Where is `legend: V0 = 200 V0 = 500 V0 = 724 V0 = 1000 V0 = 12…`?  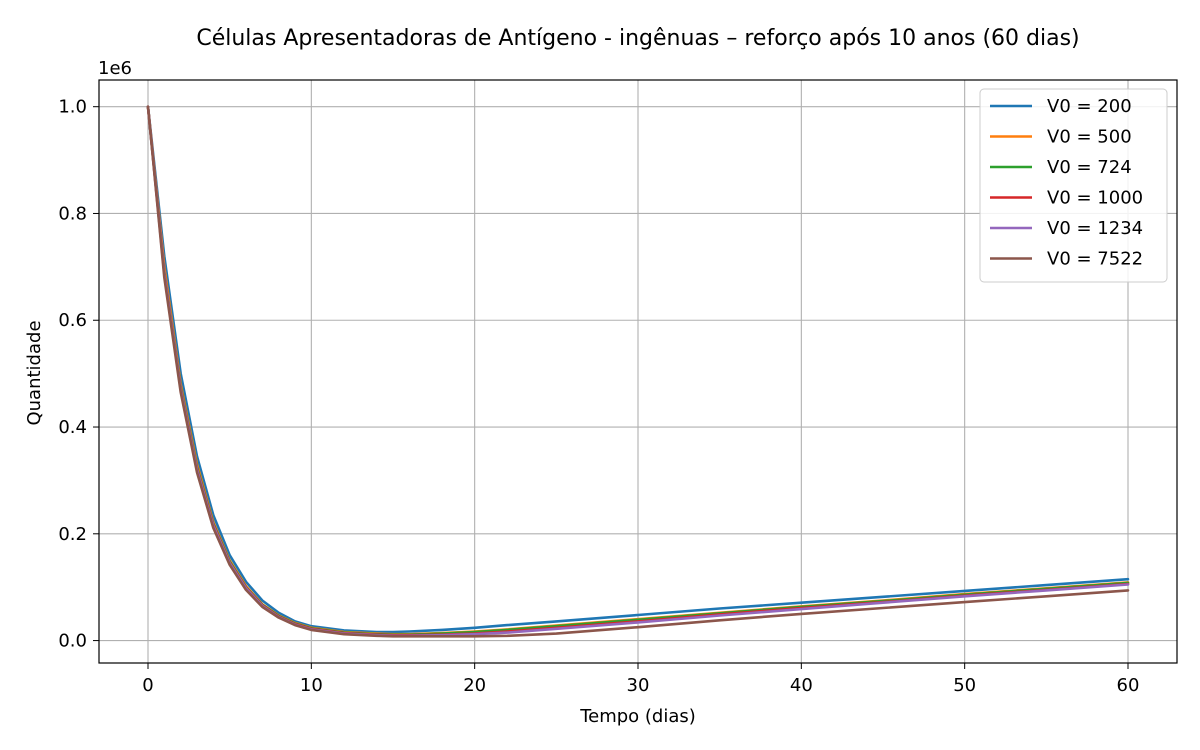
legend: V0 = 200 V0 = 500 V0 = 724 V0 = 1000 V0 = 12… is located at coordinates (1073, 185).